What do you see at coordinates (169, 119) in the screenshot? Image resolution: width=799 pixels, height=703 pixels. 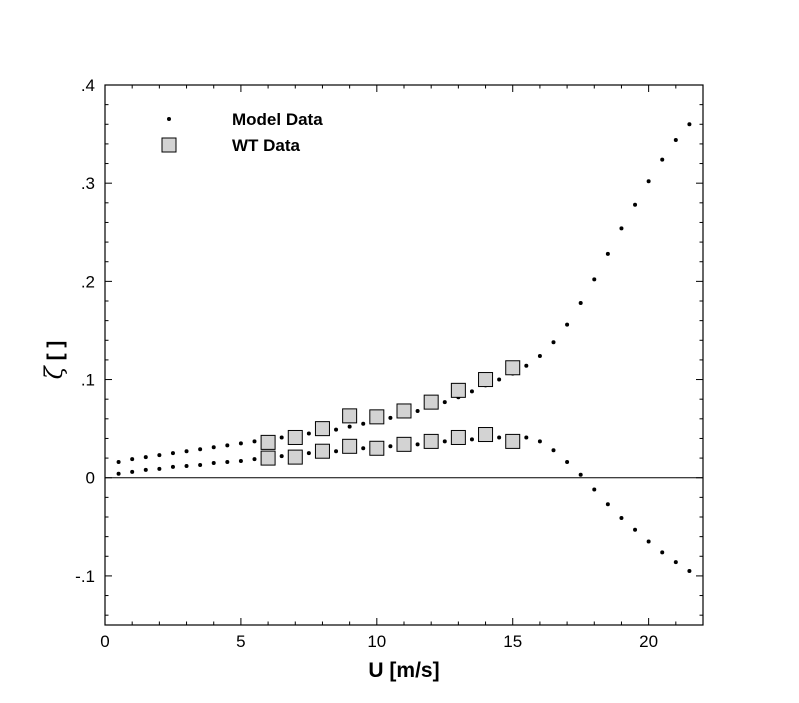 I see `legend-dot-marker` at bounding box center [169, 119].